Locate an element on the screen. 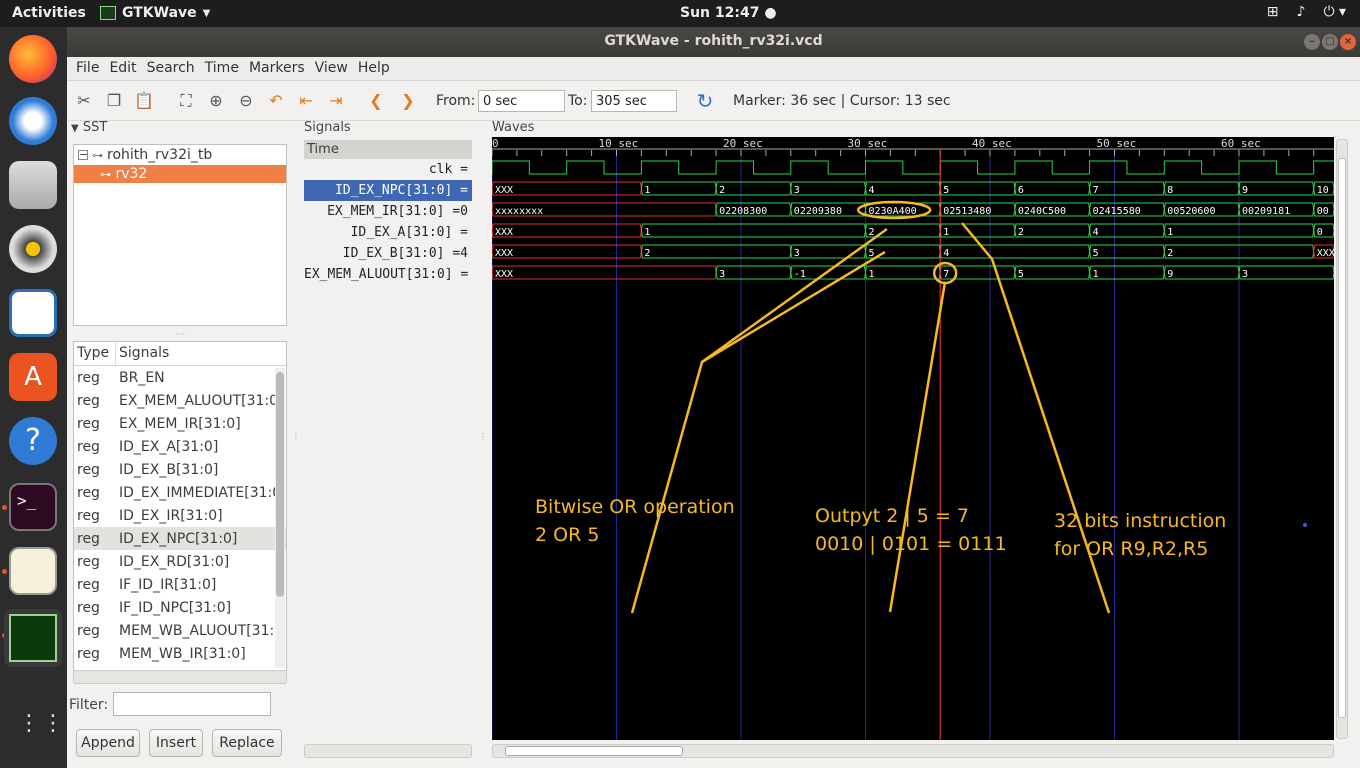 The height and width of the screenshot is (768, 1360). software-icon: A is located at coordinates (33, 377).